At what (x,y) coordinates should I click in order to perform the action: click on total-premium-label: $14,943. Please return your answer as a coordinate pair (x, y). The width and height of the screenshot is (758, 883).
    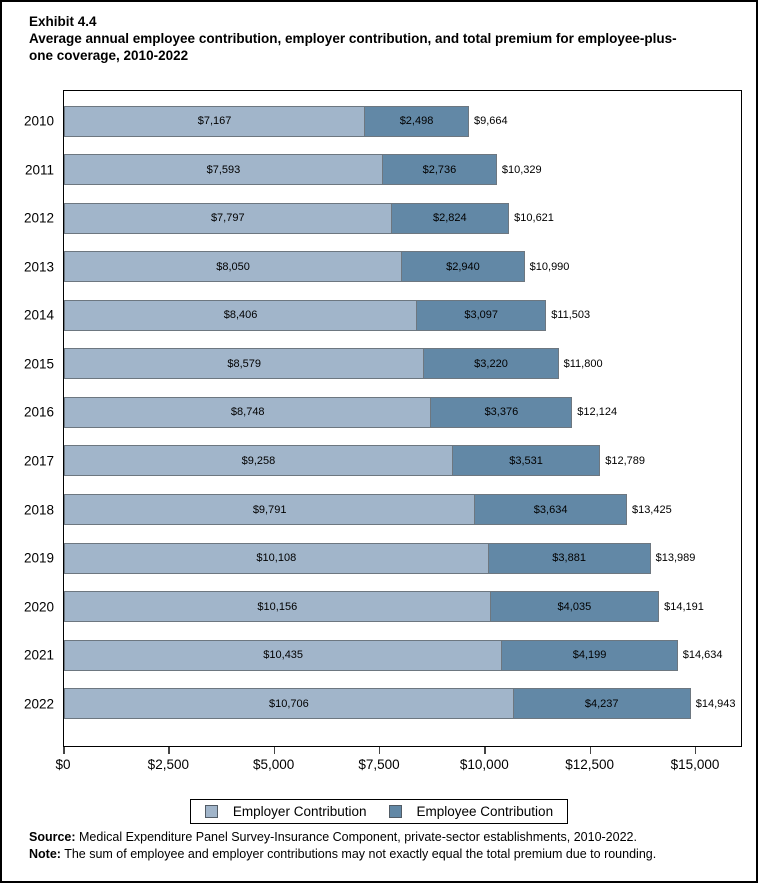
    Looking at the image, I should click on (715, 703).